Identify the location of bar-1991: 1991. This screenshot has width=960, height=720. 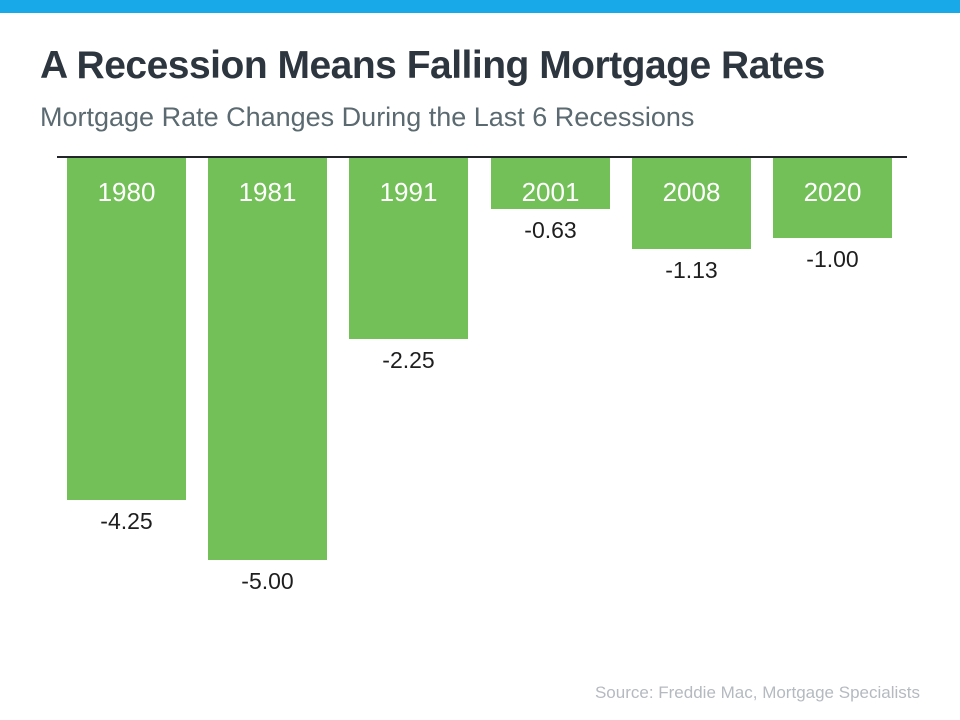
(408, 248).